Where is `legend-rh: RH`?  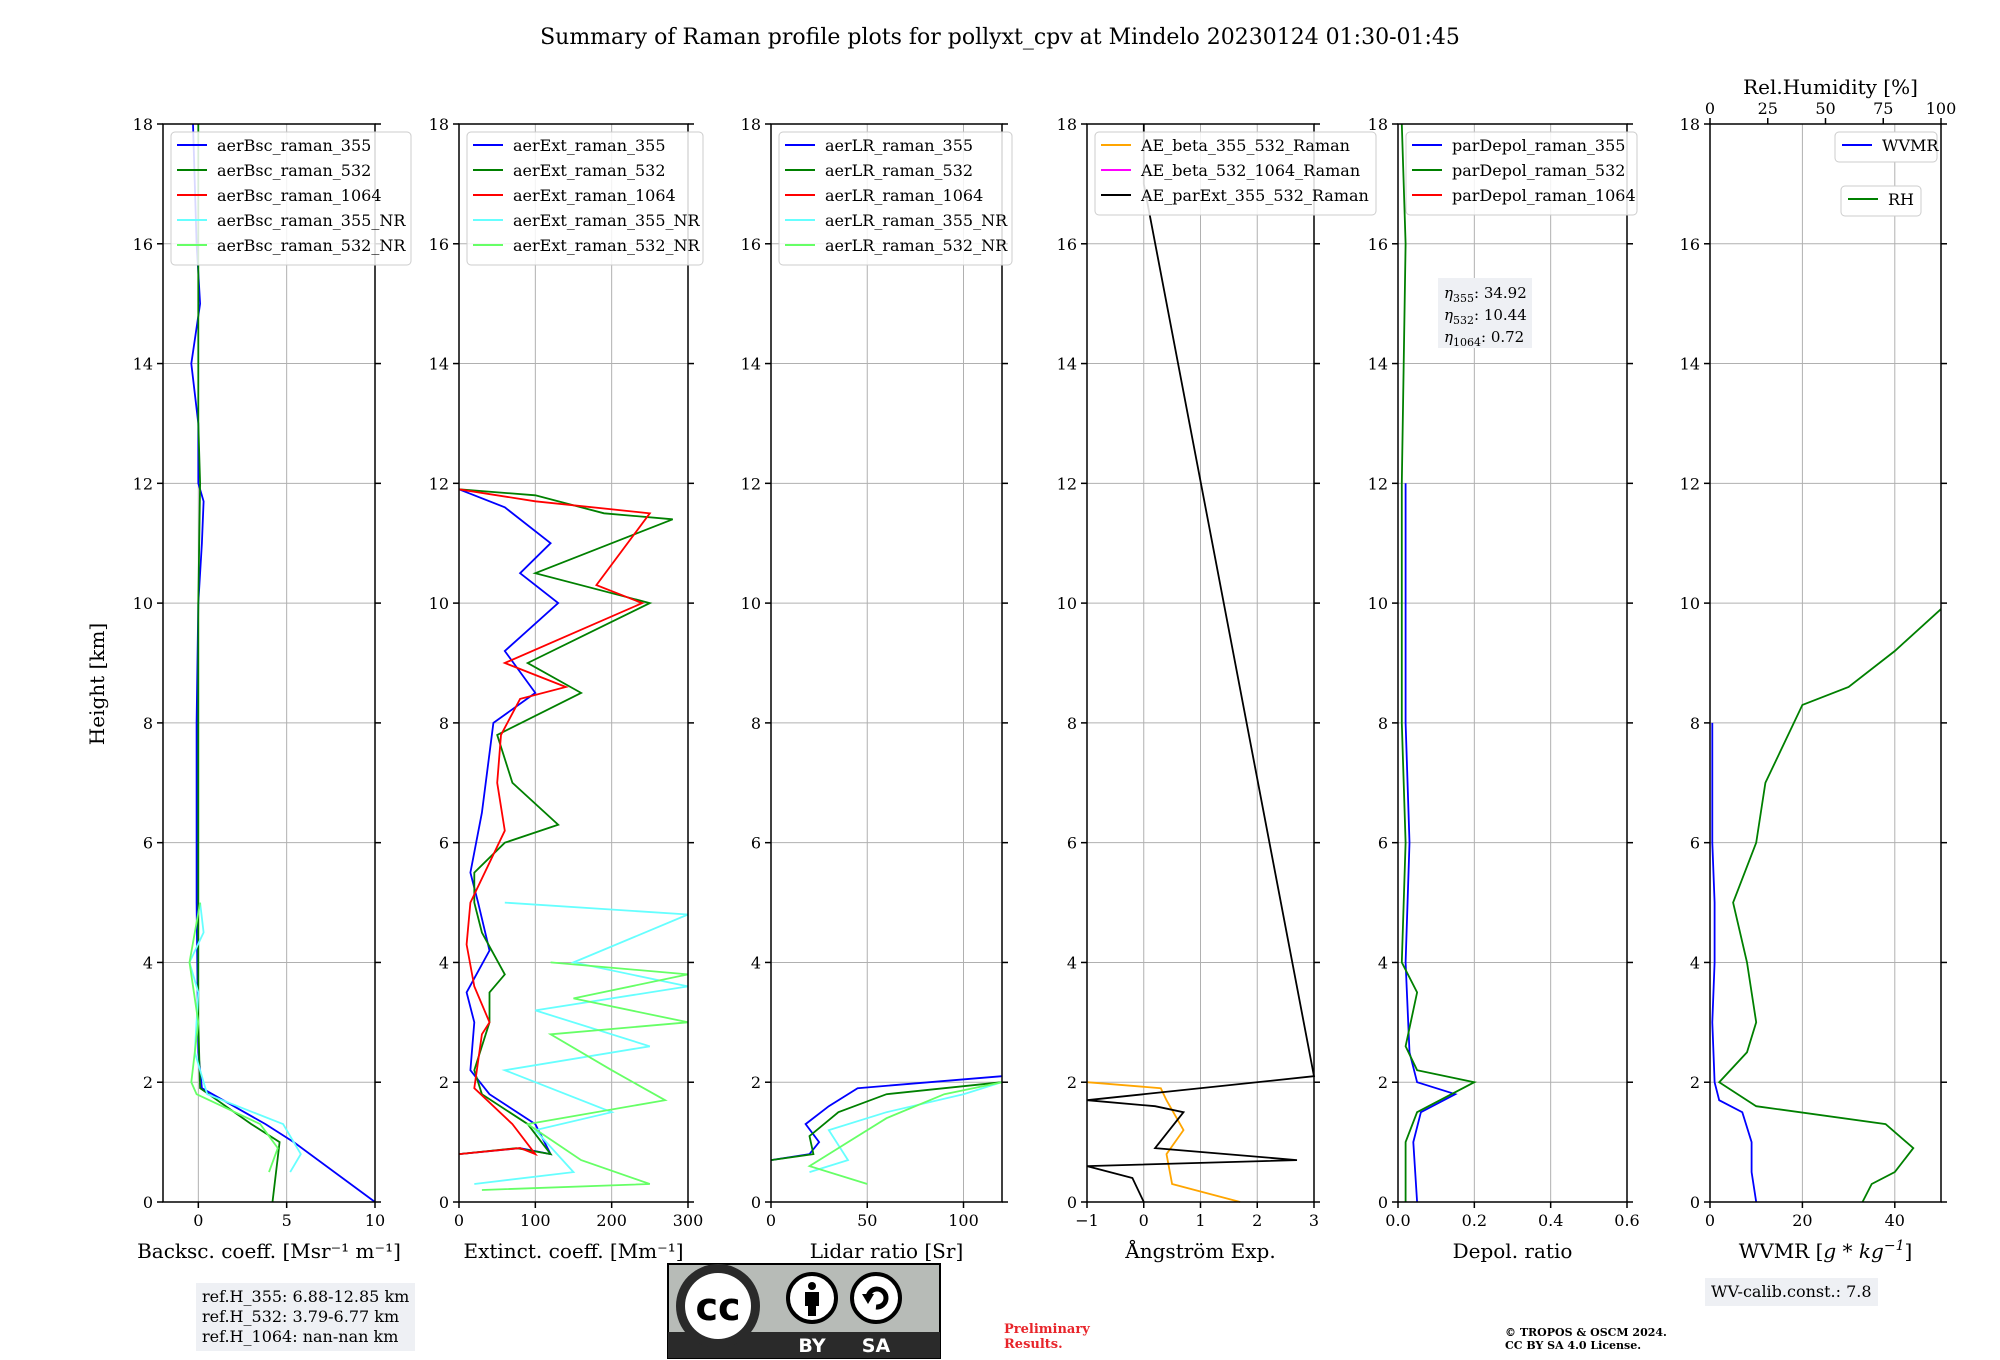
legend-rh: RH is located at coordinates (1881, 201).